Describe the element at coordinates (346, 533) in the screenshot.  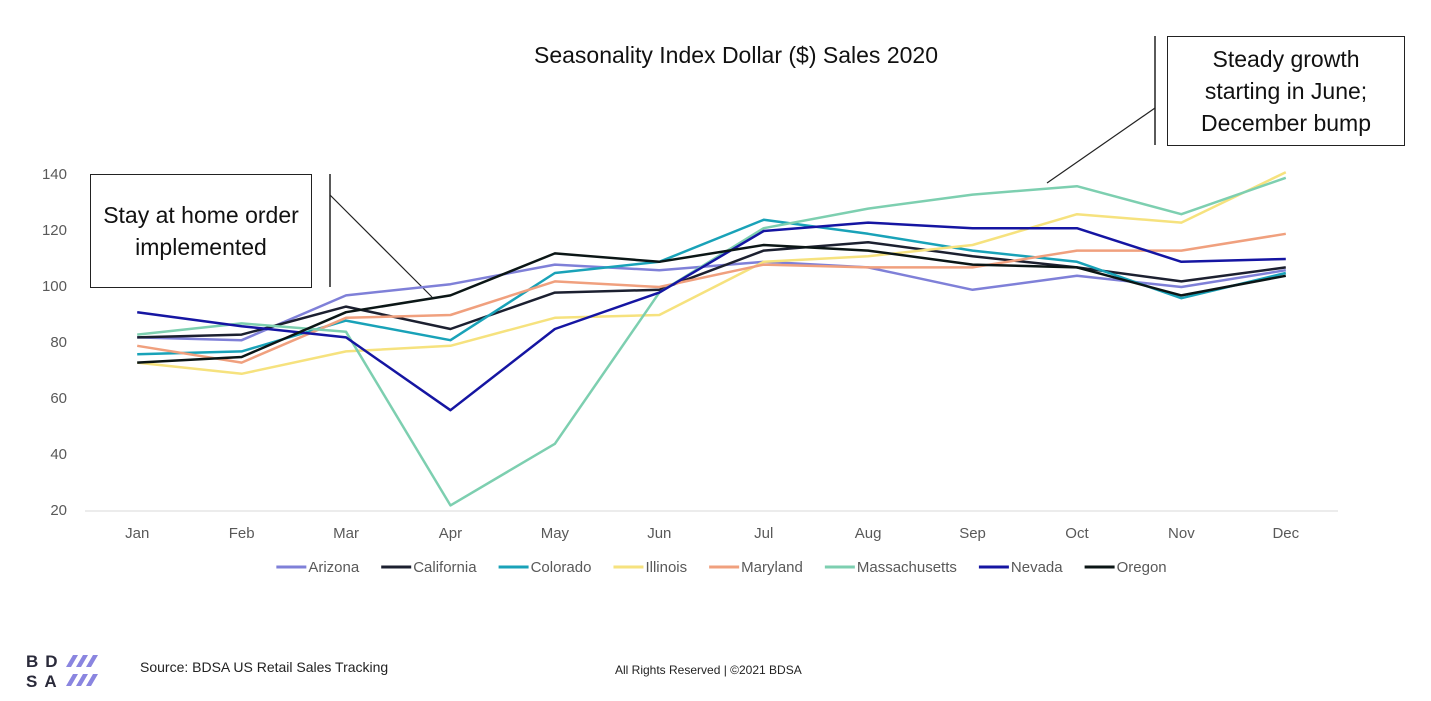
I see `x-tick-label: Mar` at that location.